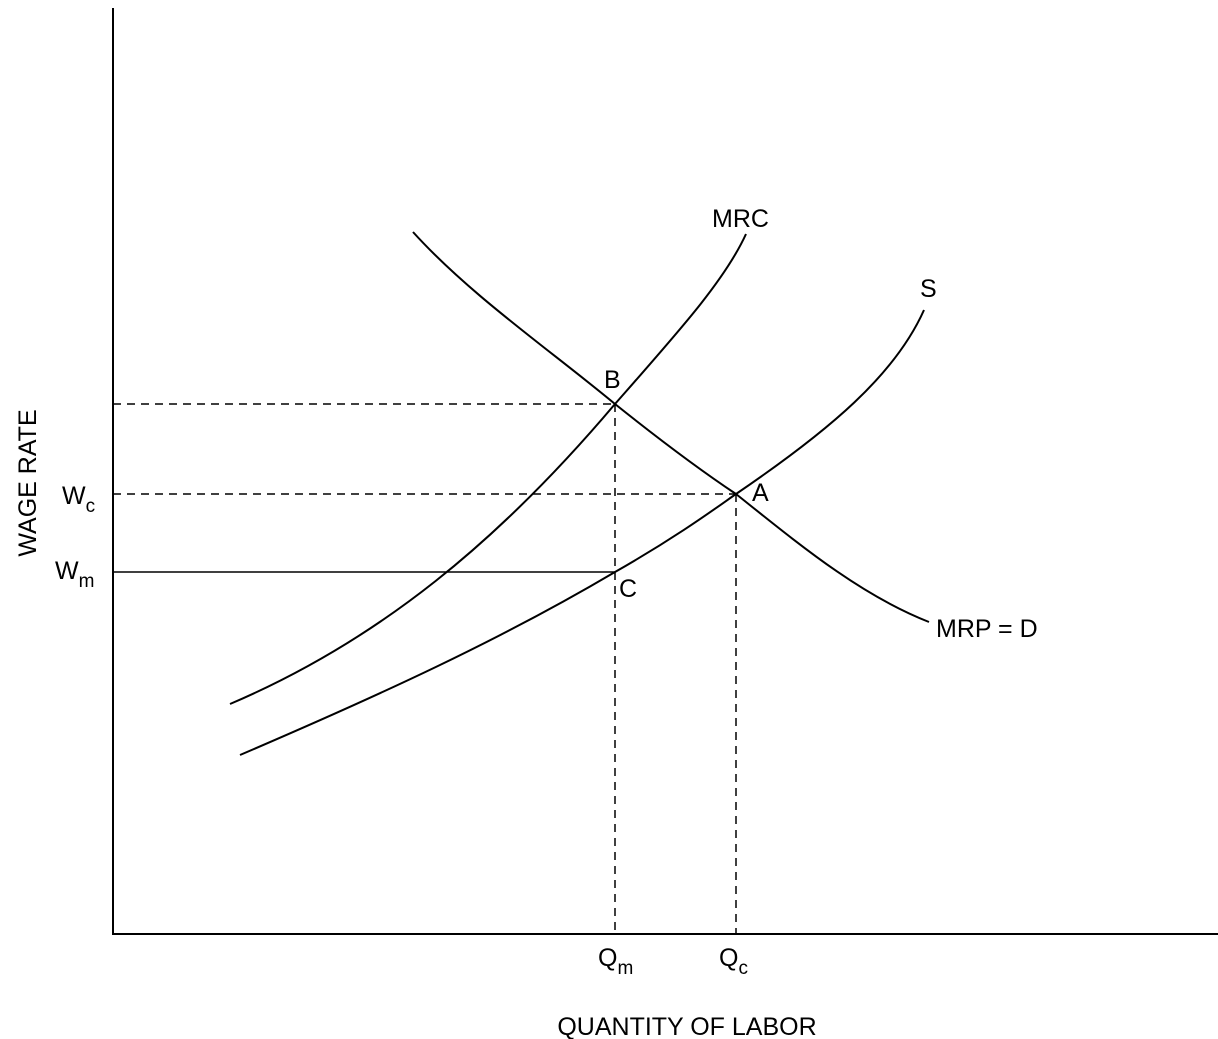 The image size is (1218, 1039). What do you see at coordinates (615, 961) in the screenshot?
I see `x-tick-qm: Qm` at bounding box center [615, 961].